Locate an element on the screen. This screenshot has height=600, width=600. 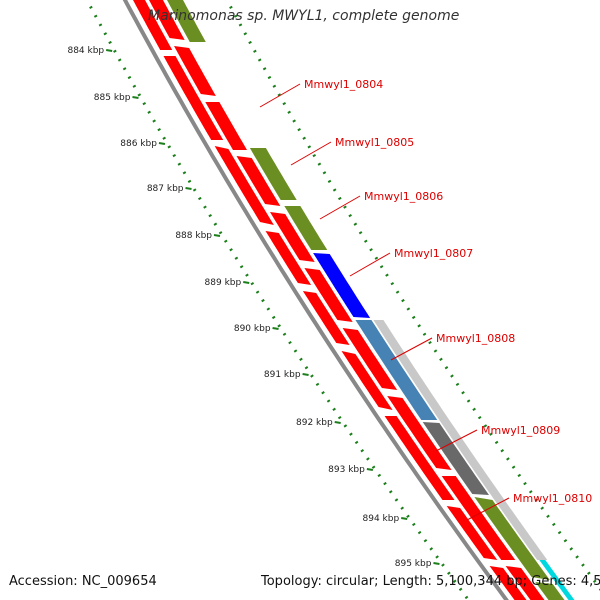
tick-label: 889 kbp is located at coordinates (223, 283).